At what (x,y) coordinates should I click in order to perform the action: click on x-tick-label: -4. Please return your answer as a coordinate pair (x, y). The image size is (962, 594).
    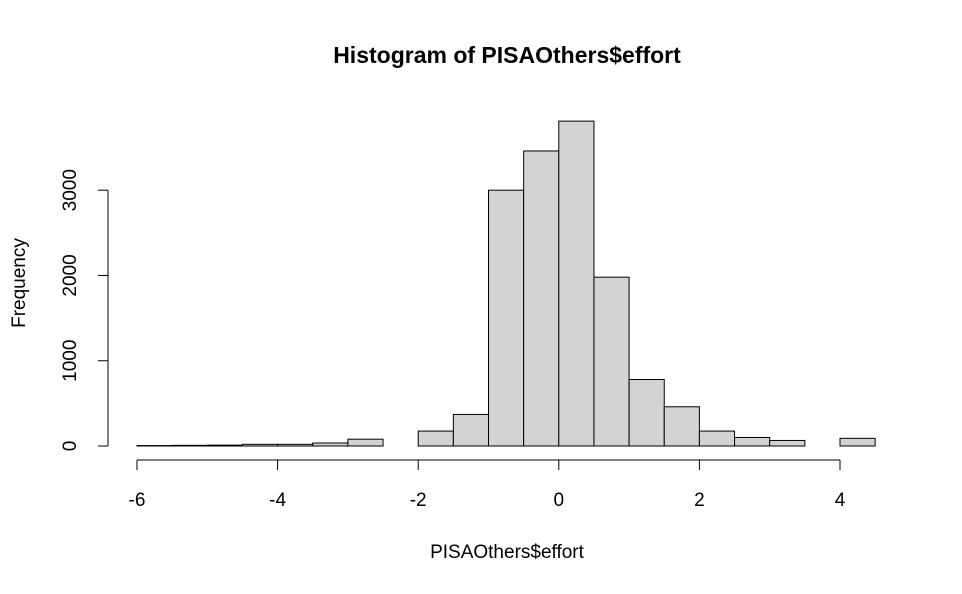
    Looking at the image, I should click on (277, 500).